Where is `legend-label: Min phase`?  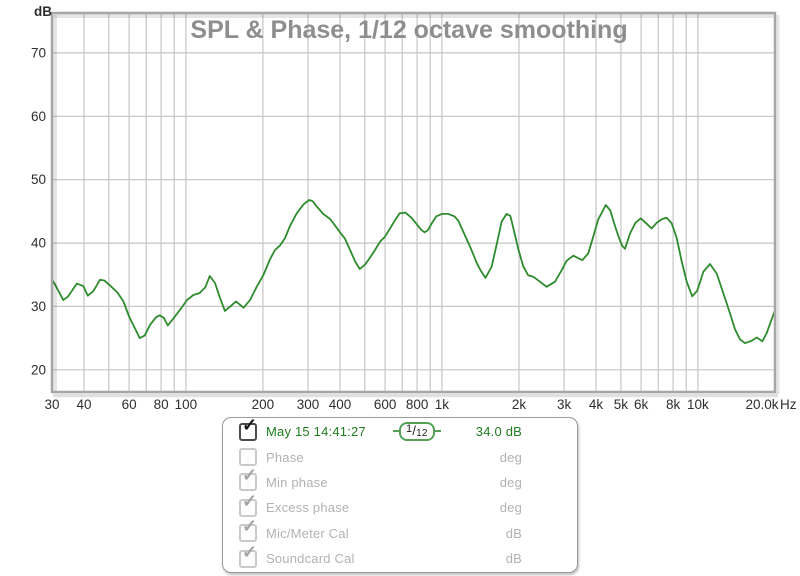
legend-label: Min phase is located at coordinates (297, 482).